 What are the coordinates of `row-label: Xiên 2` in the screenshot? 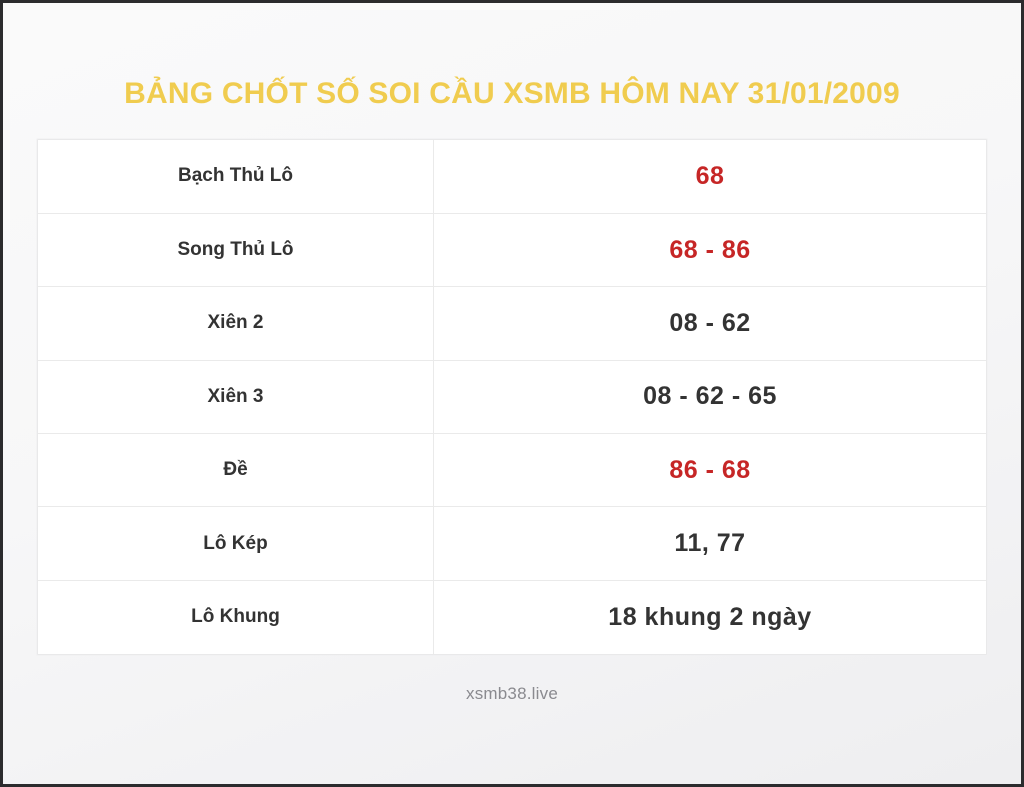 It's located at (236, 323).